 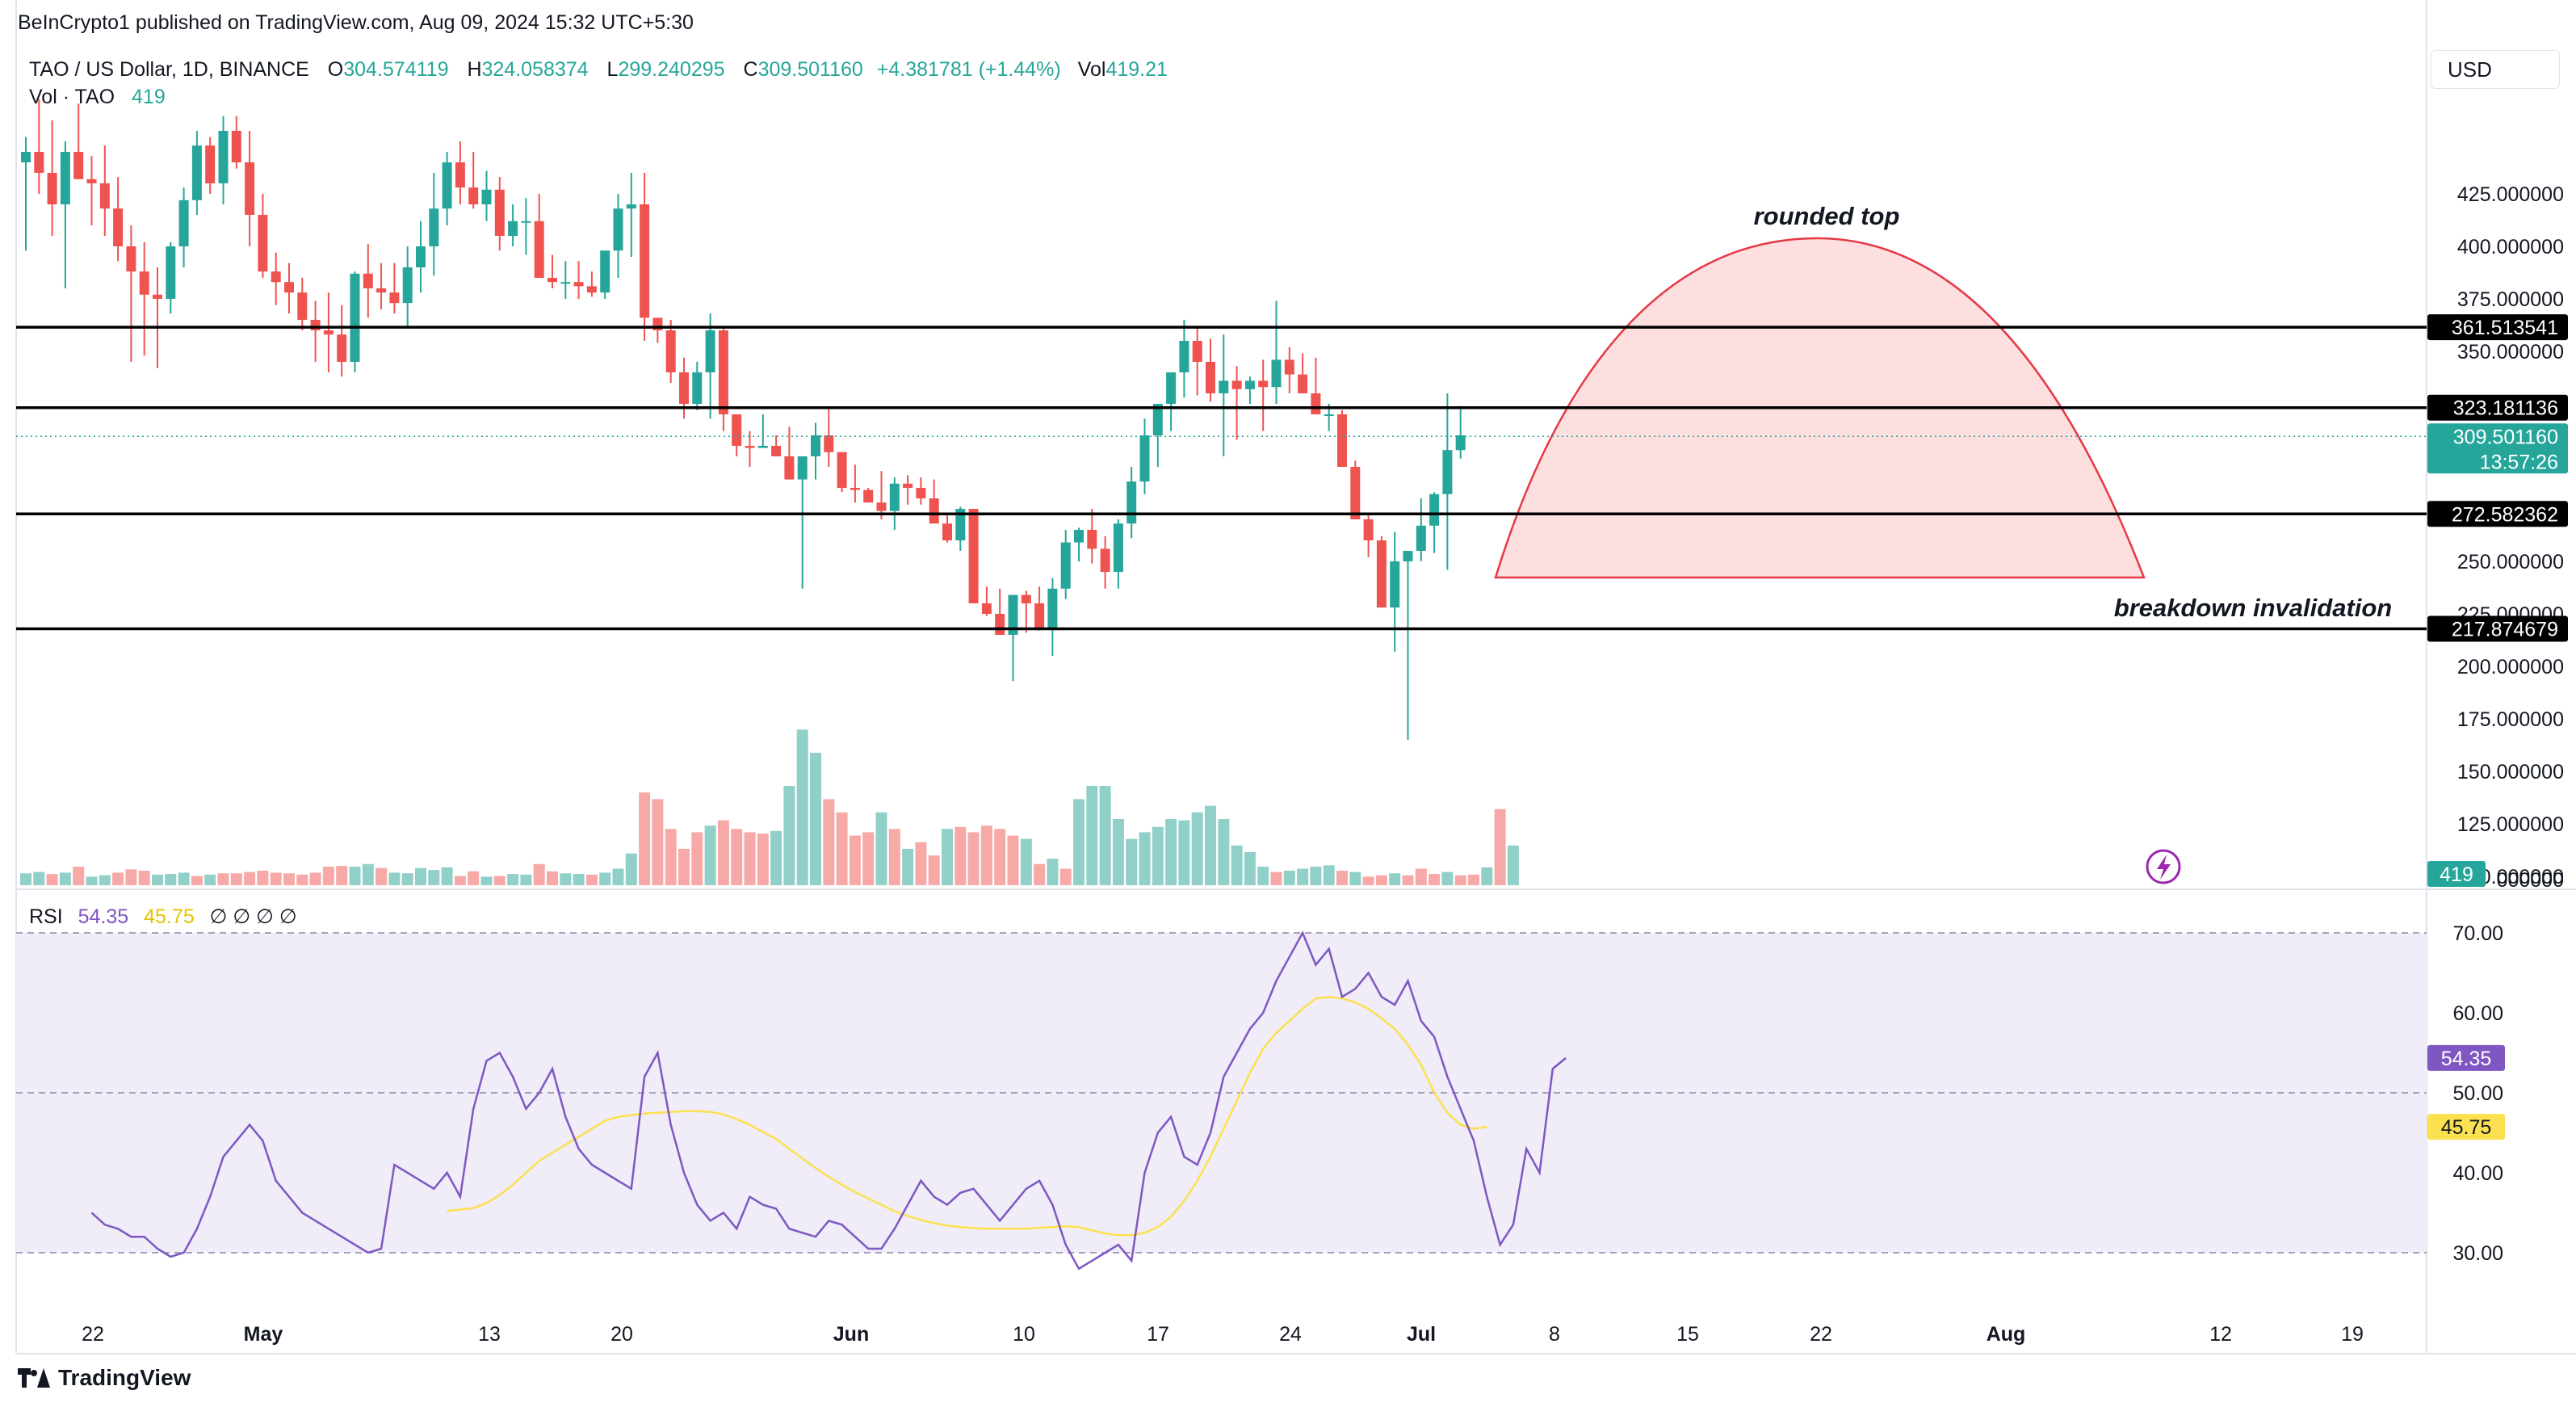 I want to click on volume-label: Vol, so click(x=1092, y=69).